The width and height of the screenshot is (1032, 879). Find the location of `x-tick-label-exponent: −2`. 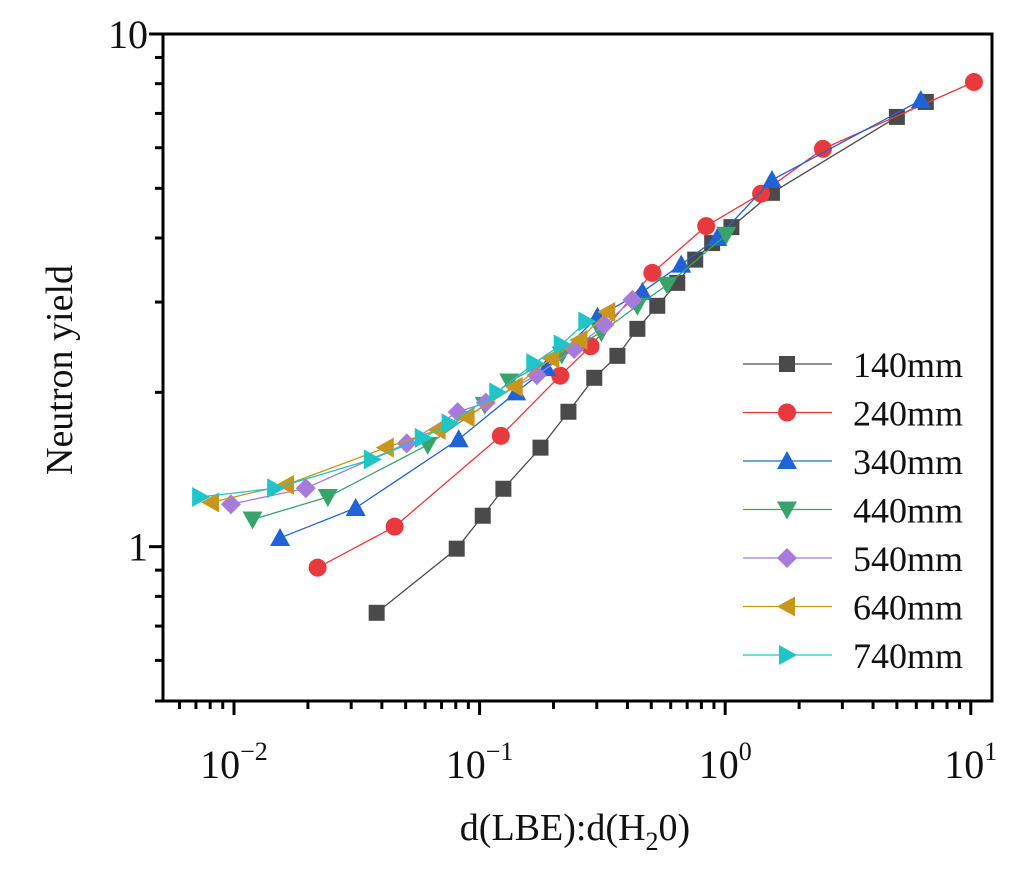

x-tick-label-exponent: −2 is located at coordinates (254, 751).